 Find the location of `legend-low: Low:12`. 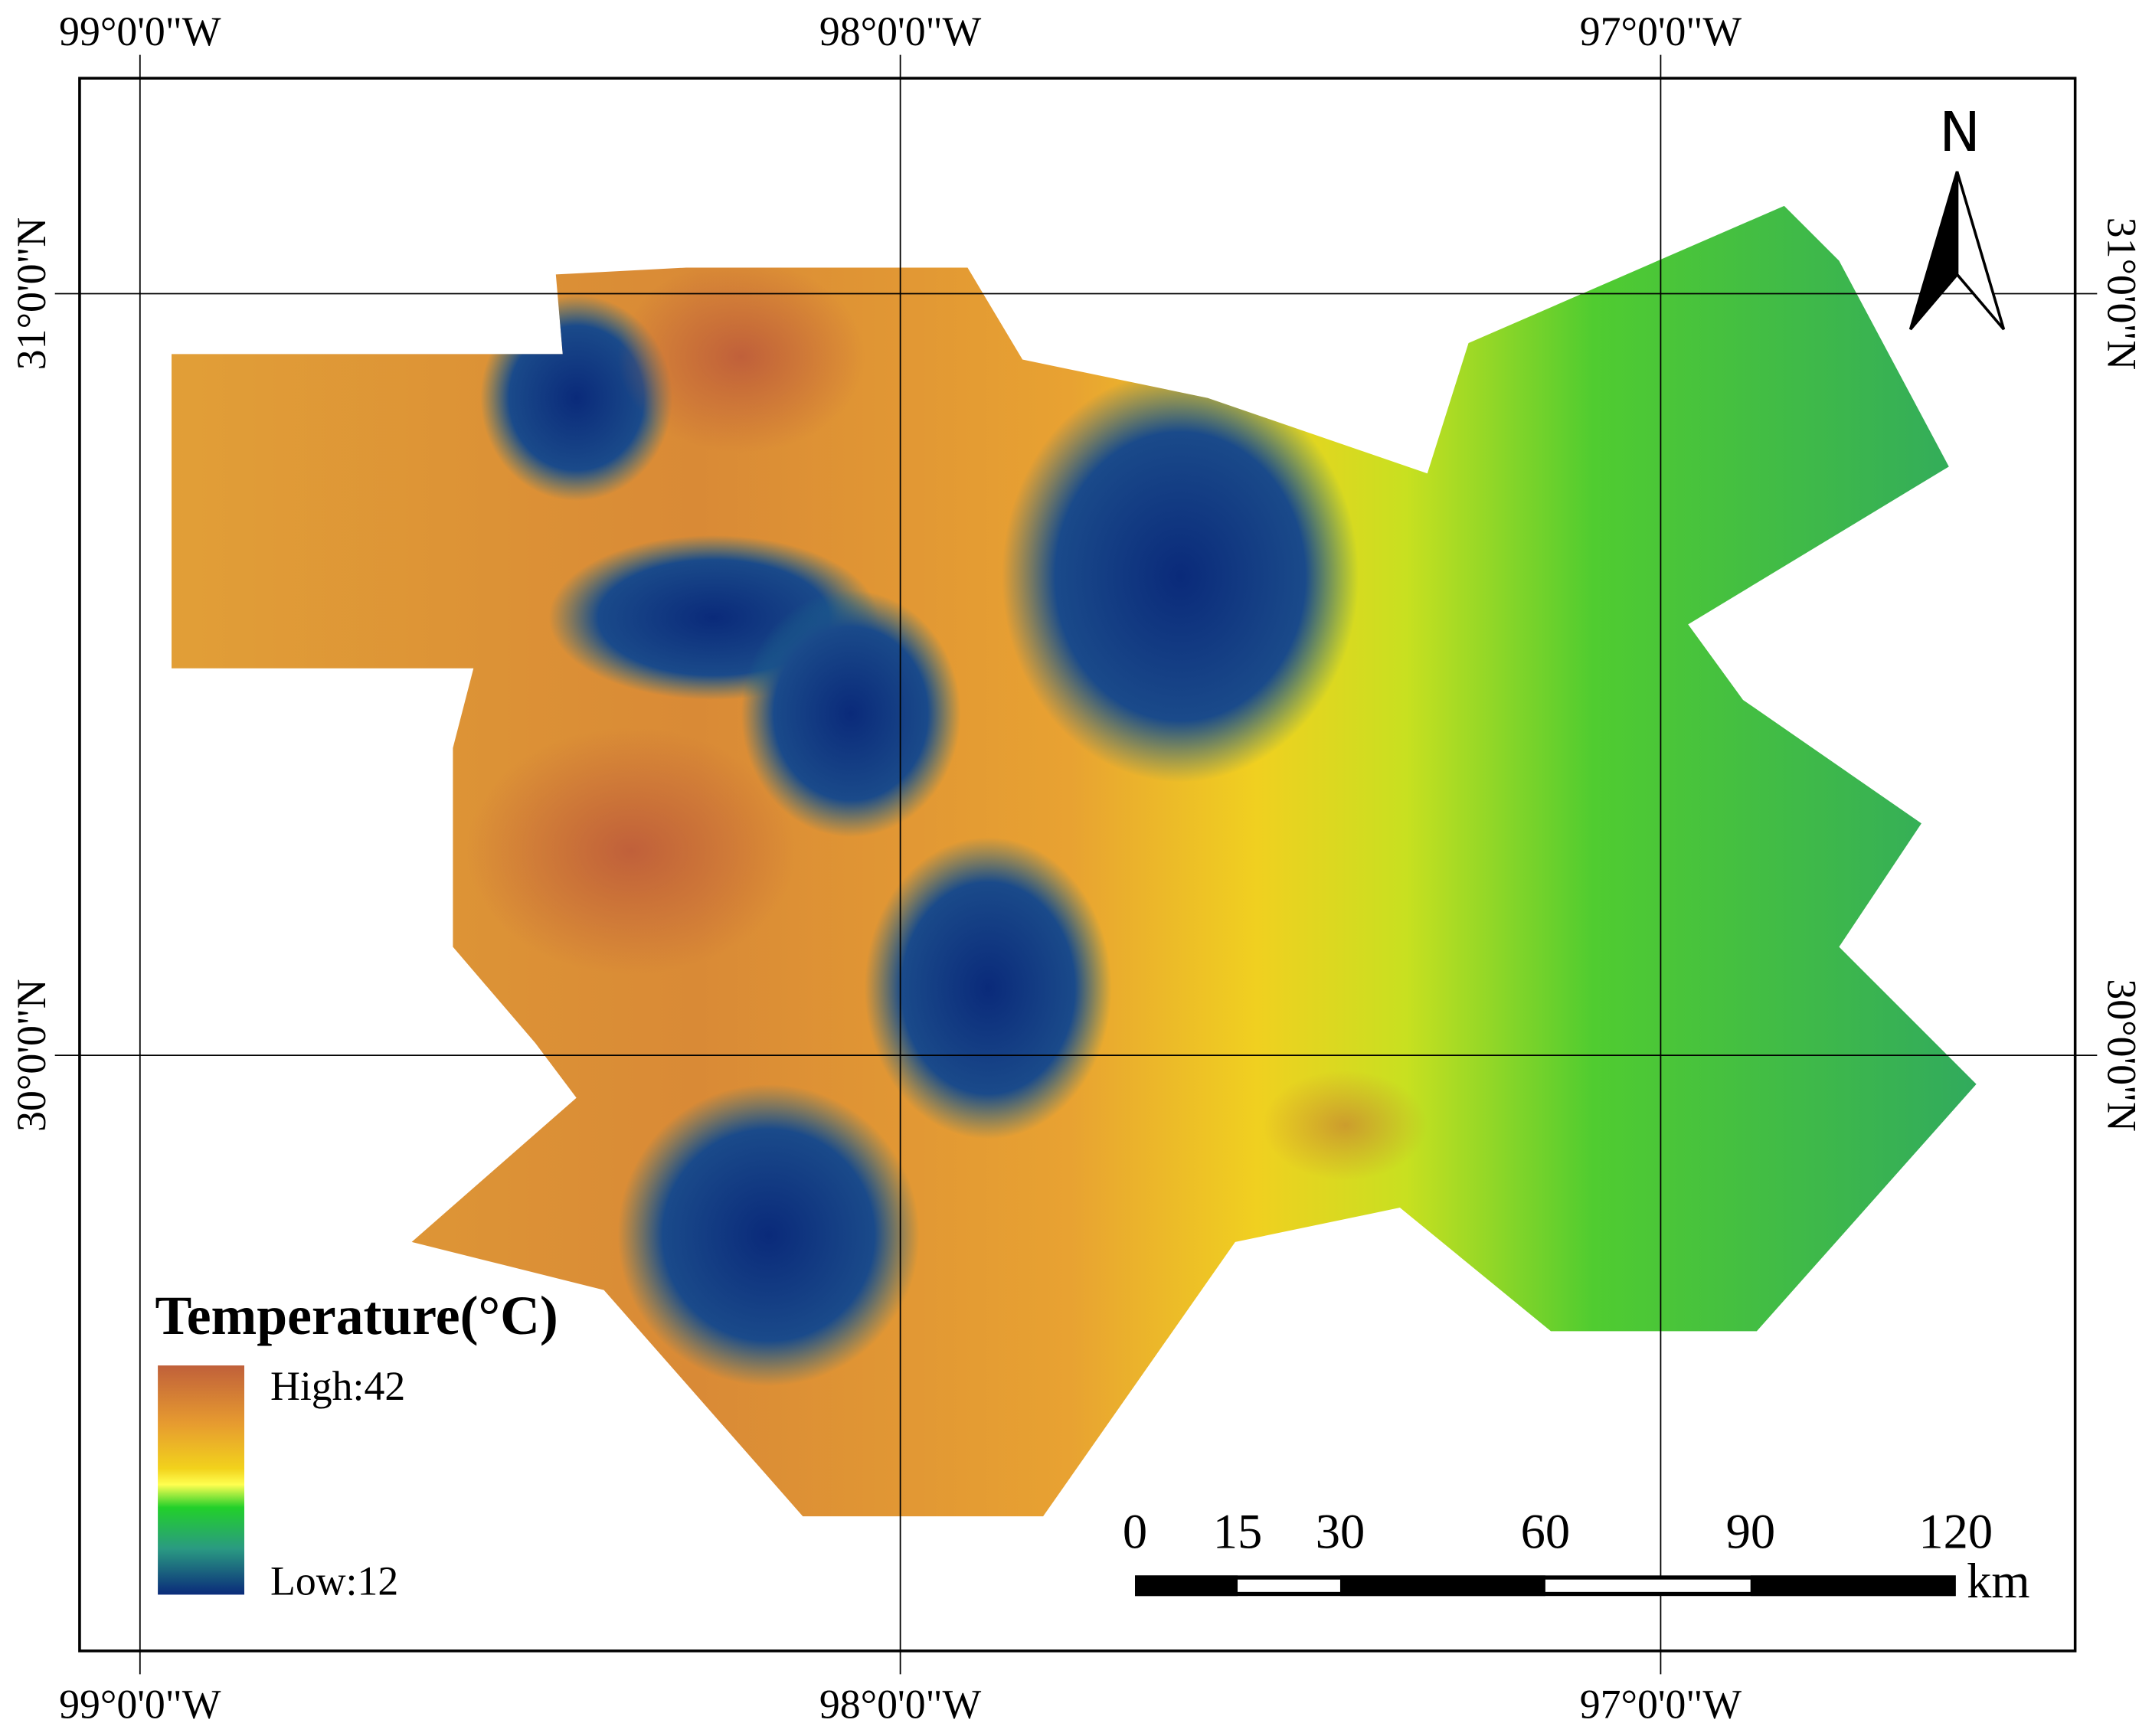

legend-low: Low:12 is located at coordinates (334, 1581).